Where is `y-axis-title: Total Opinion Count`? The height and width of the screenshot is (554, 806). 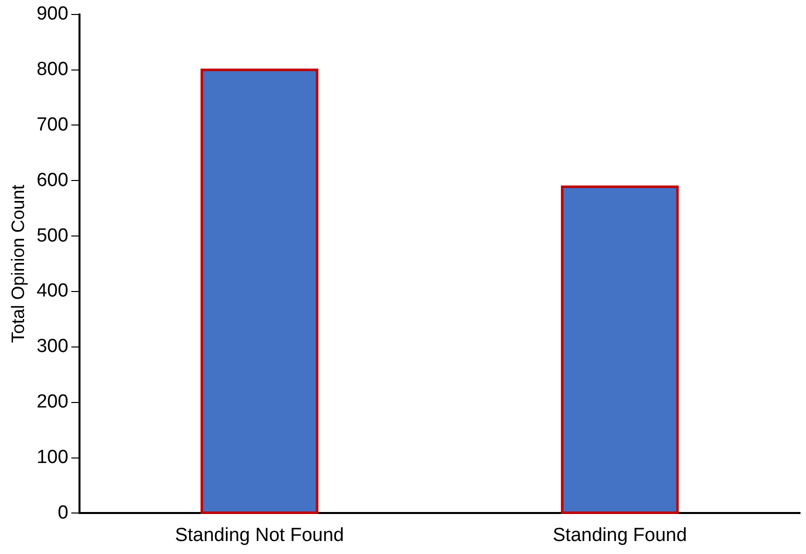 y-axis-title: Total Opinion Count is located at coordinates (18, 263).